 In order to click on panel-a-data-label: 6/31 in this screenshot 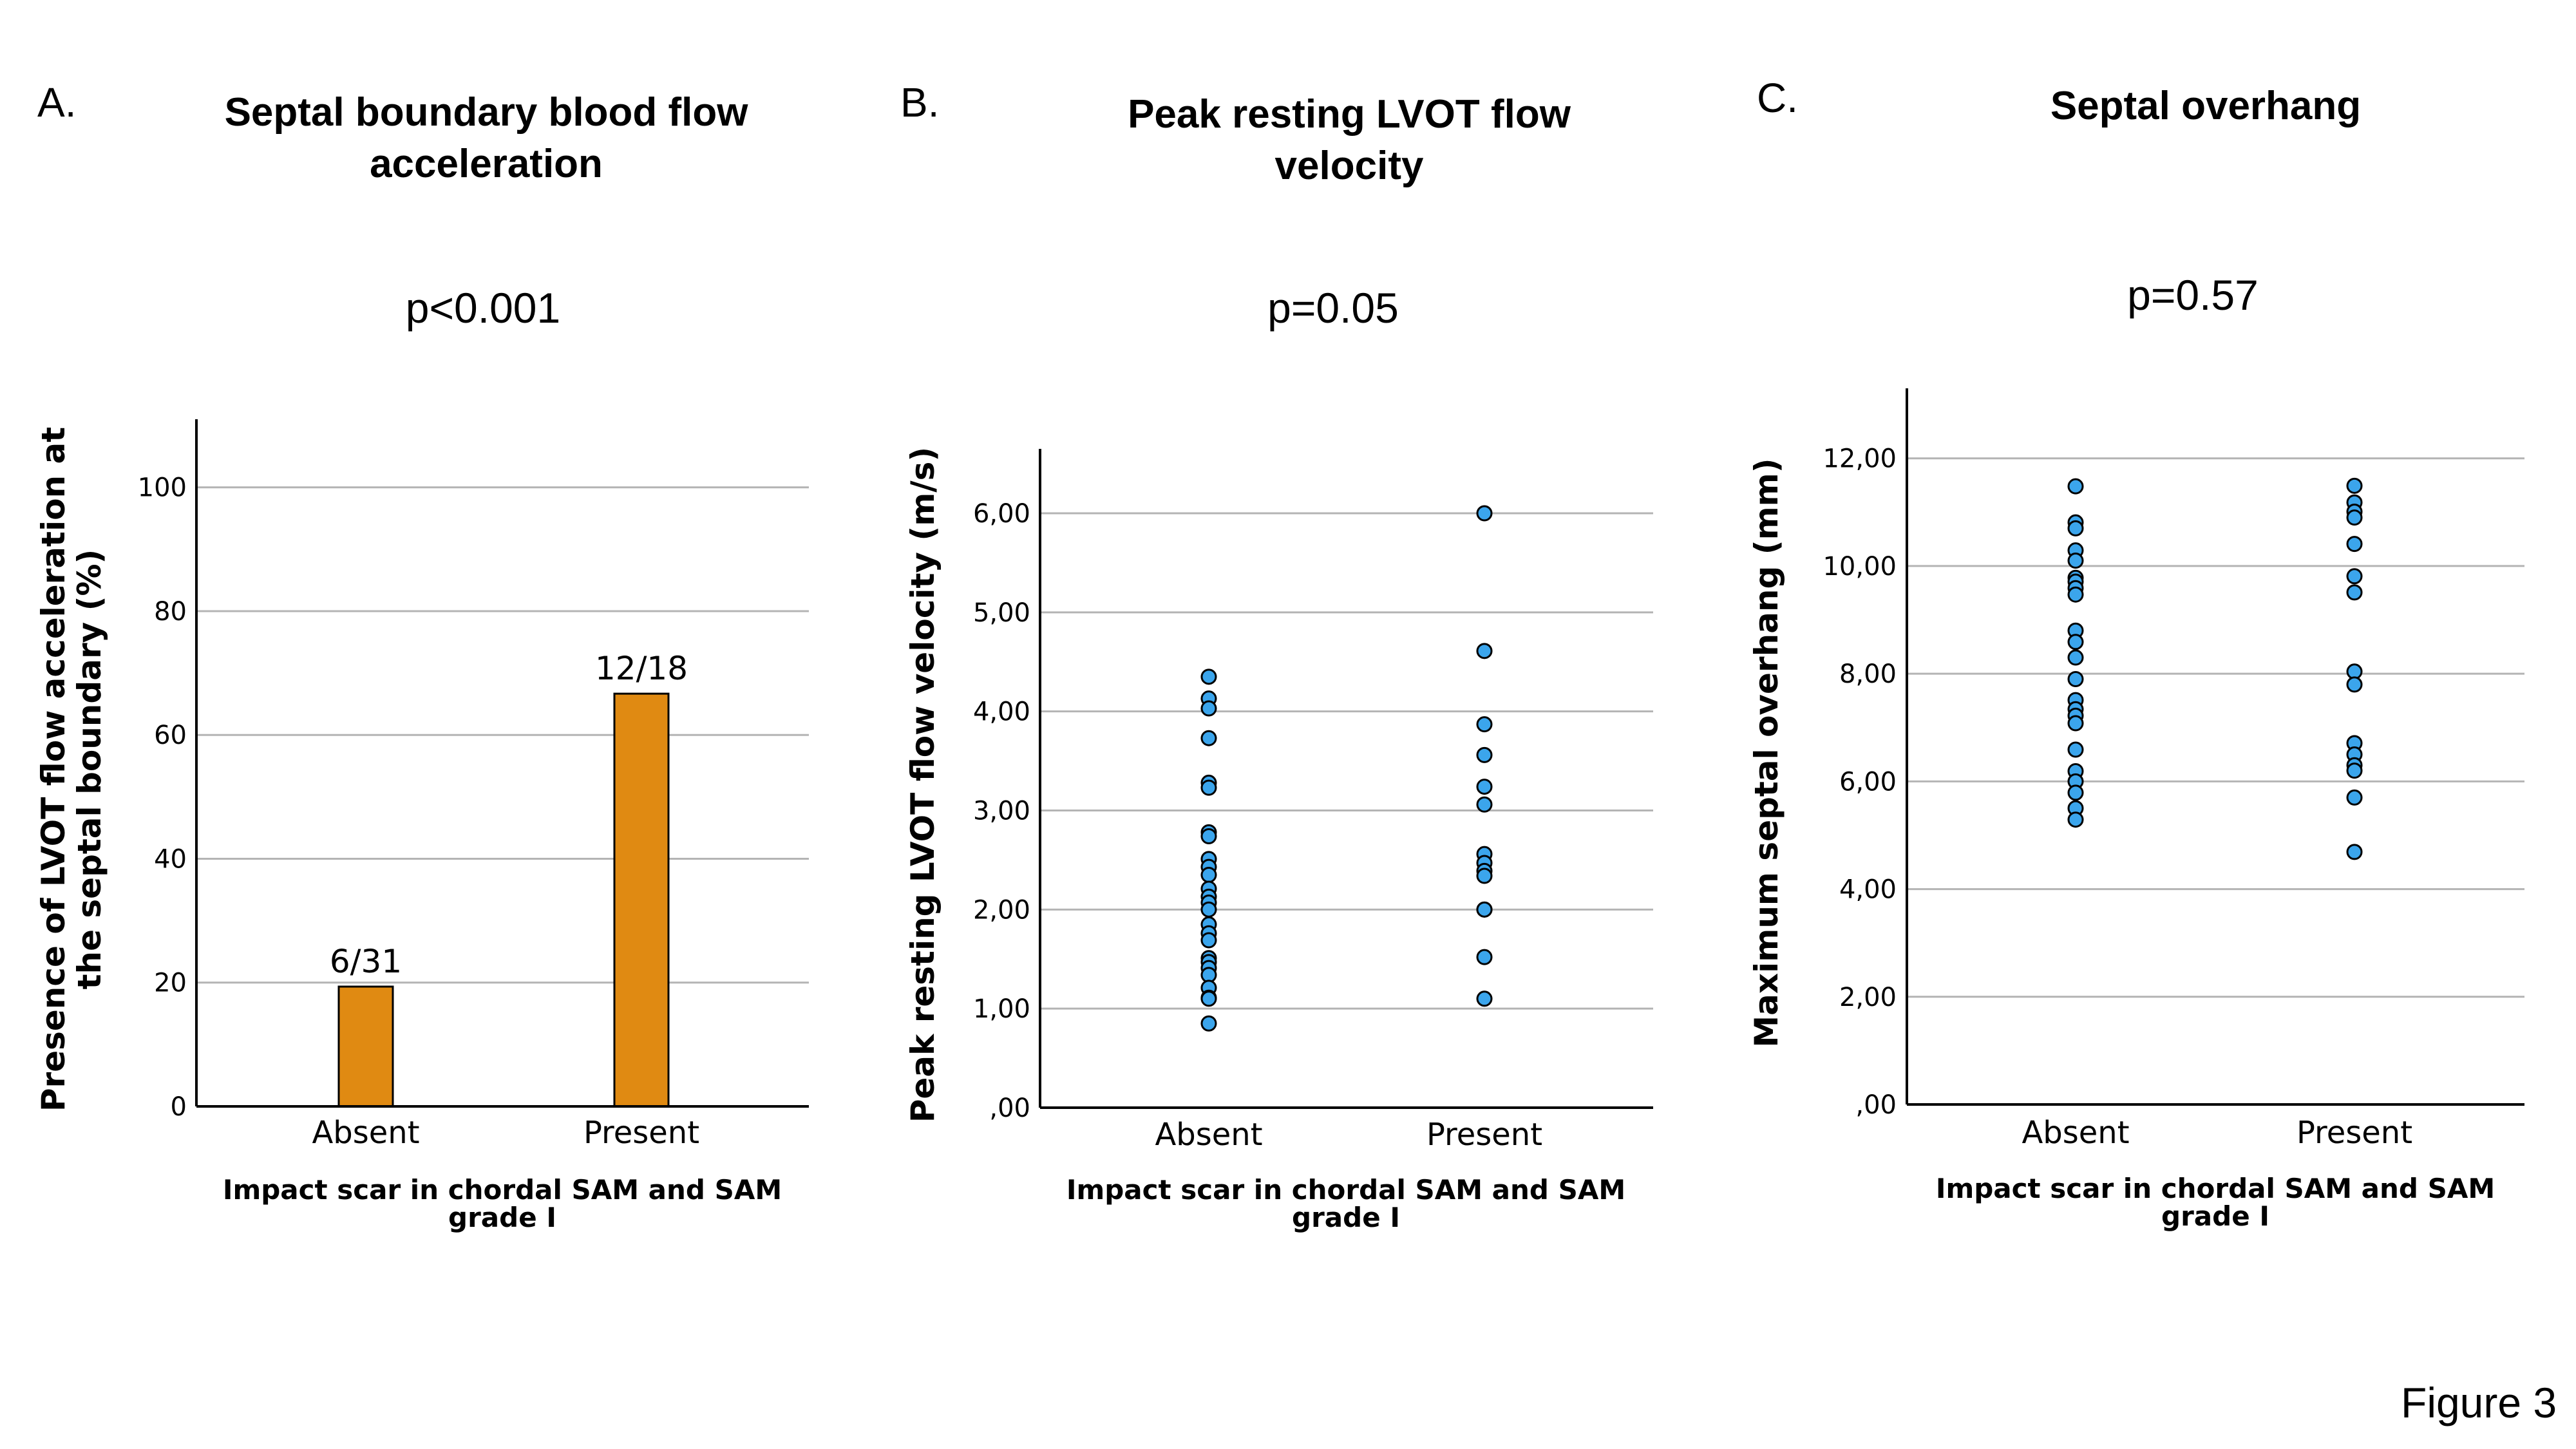, I will do `click(366, 962)`.